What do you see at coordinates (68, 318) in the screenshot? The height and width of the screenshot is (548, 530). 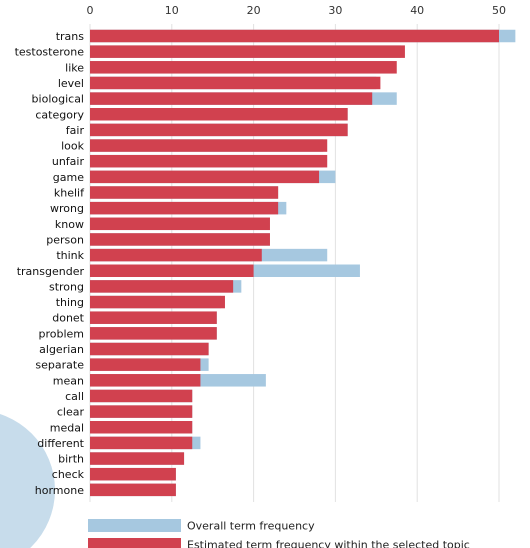 I see `term-label-donet: donet` at bounding box center [68, 318].